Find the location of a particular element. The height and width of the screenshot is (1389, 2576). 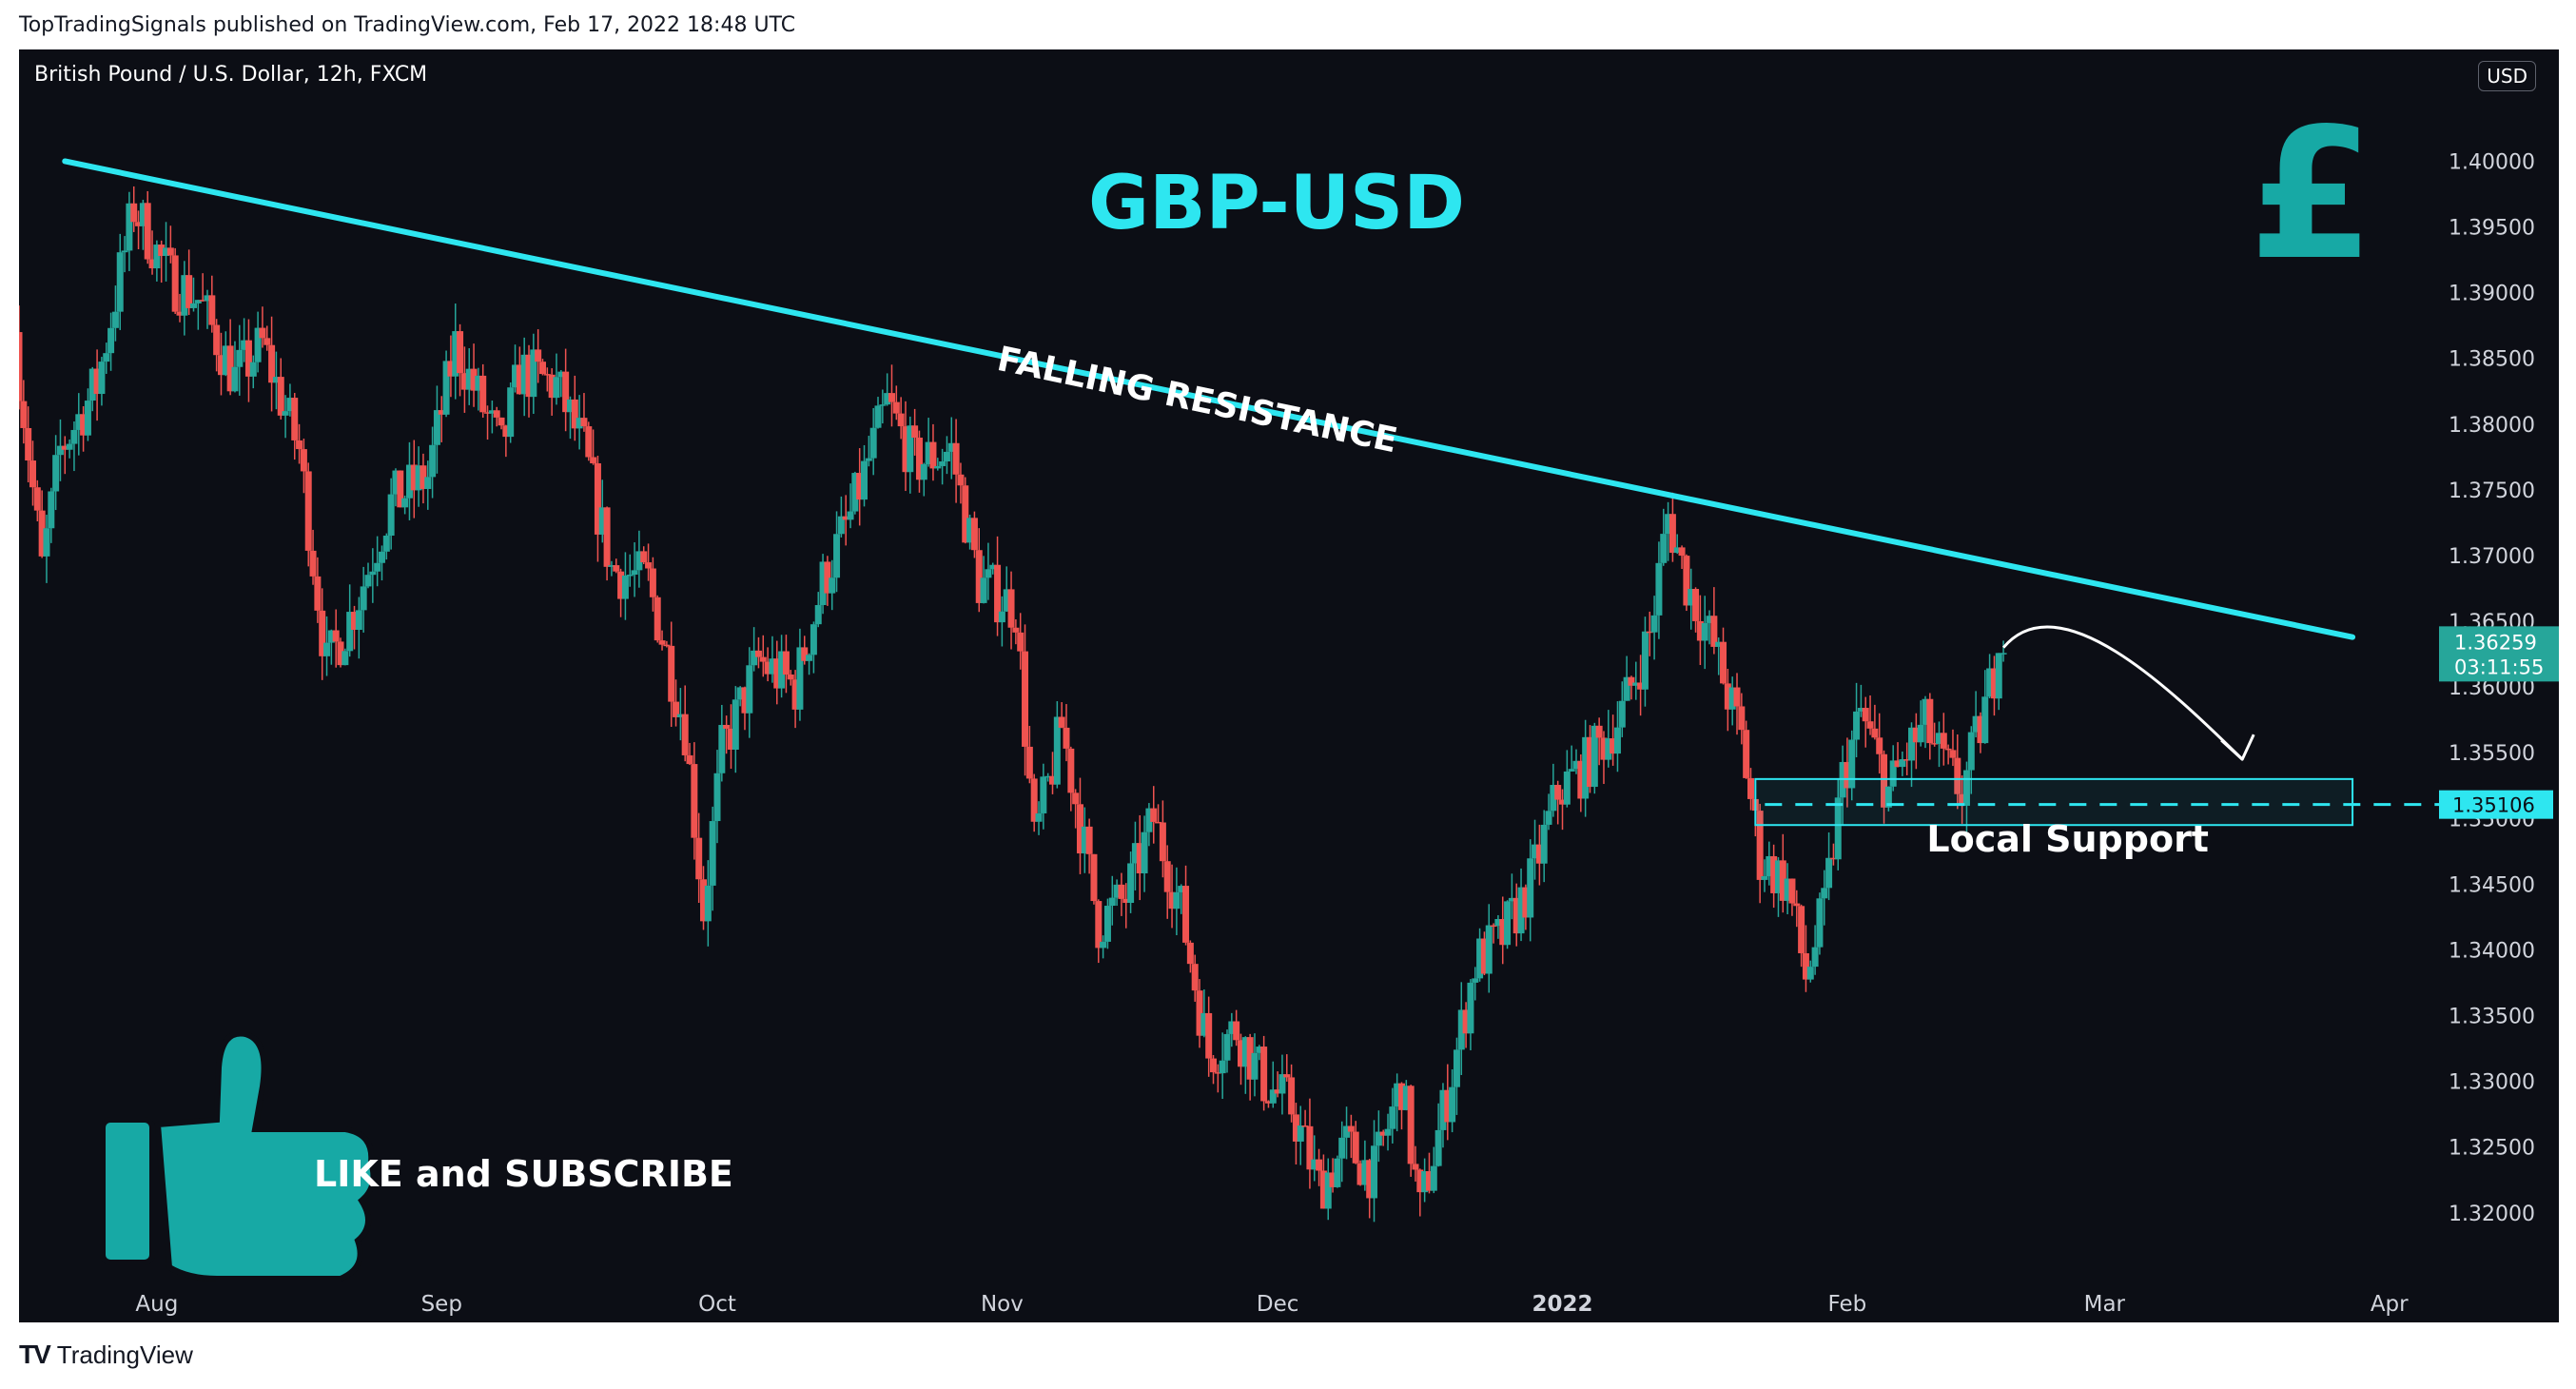

tradingview-footer: TV TradingView is located at coordinates (106, 1355).